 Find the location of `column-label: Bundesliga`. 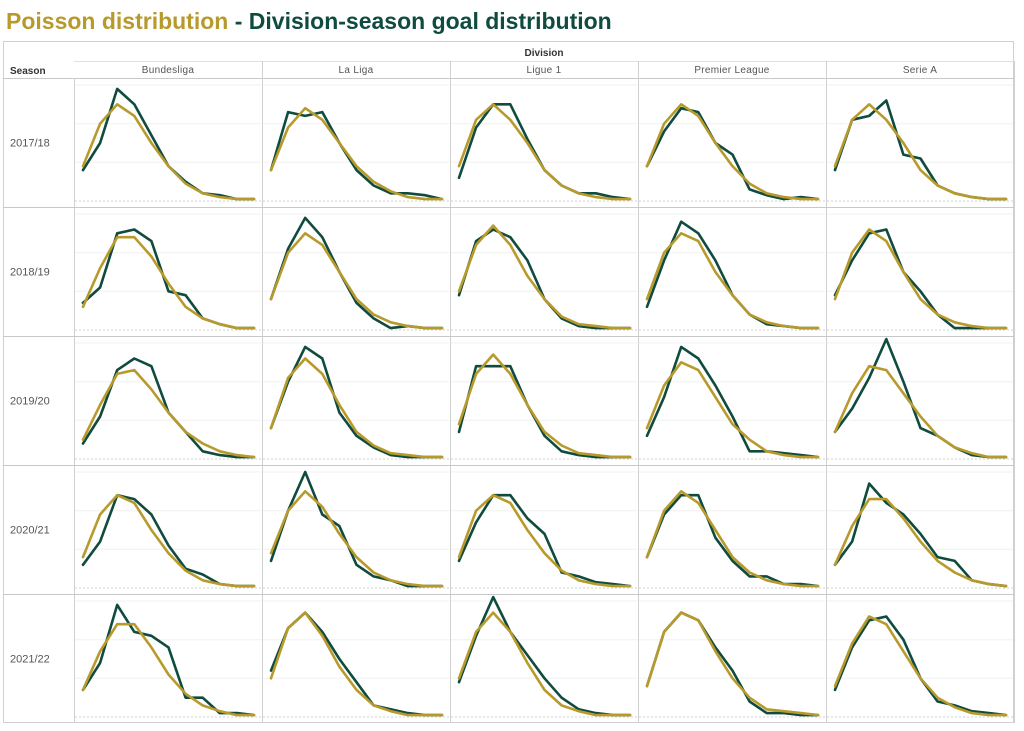

column-label: Bundesliga is located at coordinates (168, 70).